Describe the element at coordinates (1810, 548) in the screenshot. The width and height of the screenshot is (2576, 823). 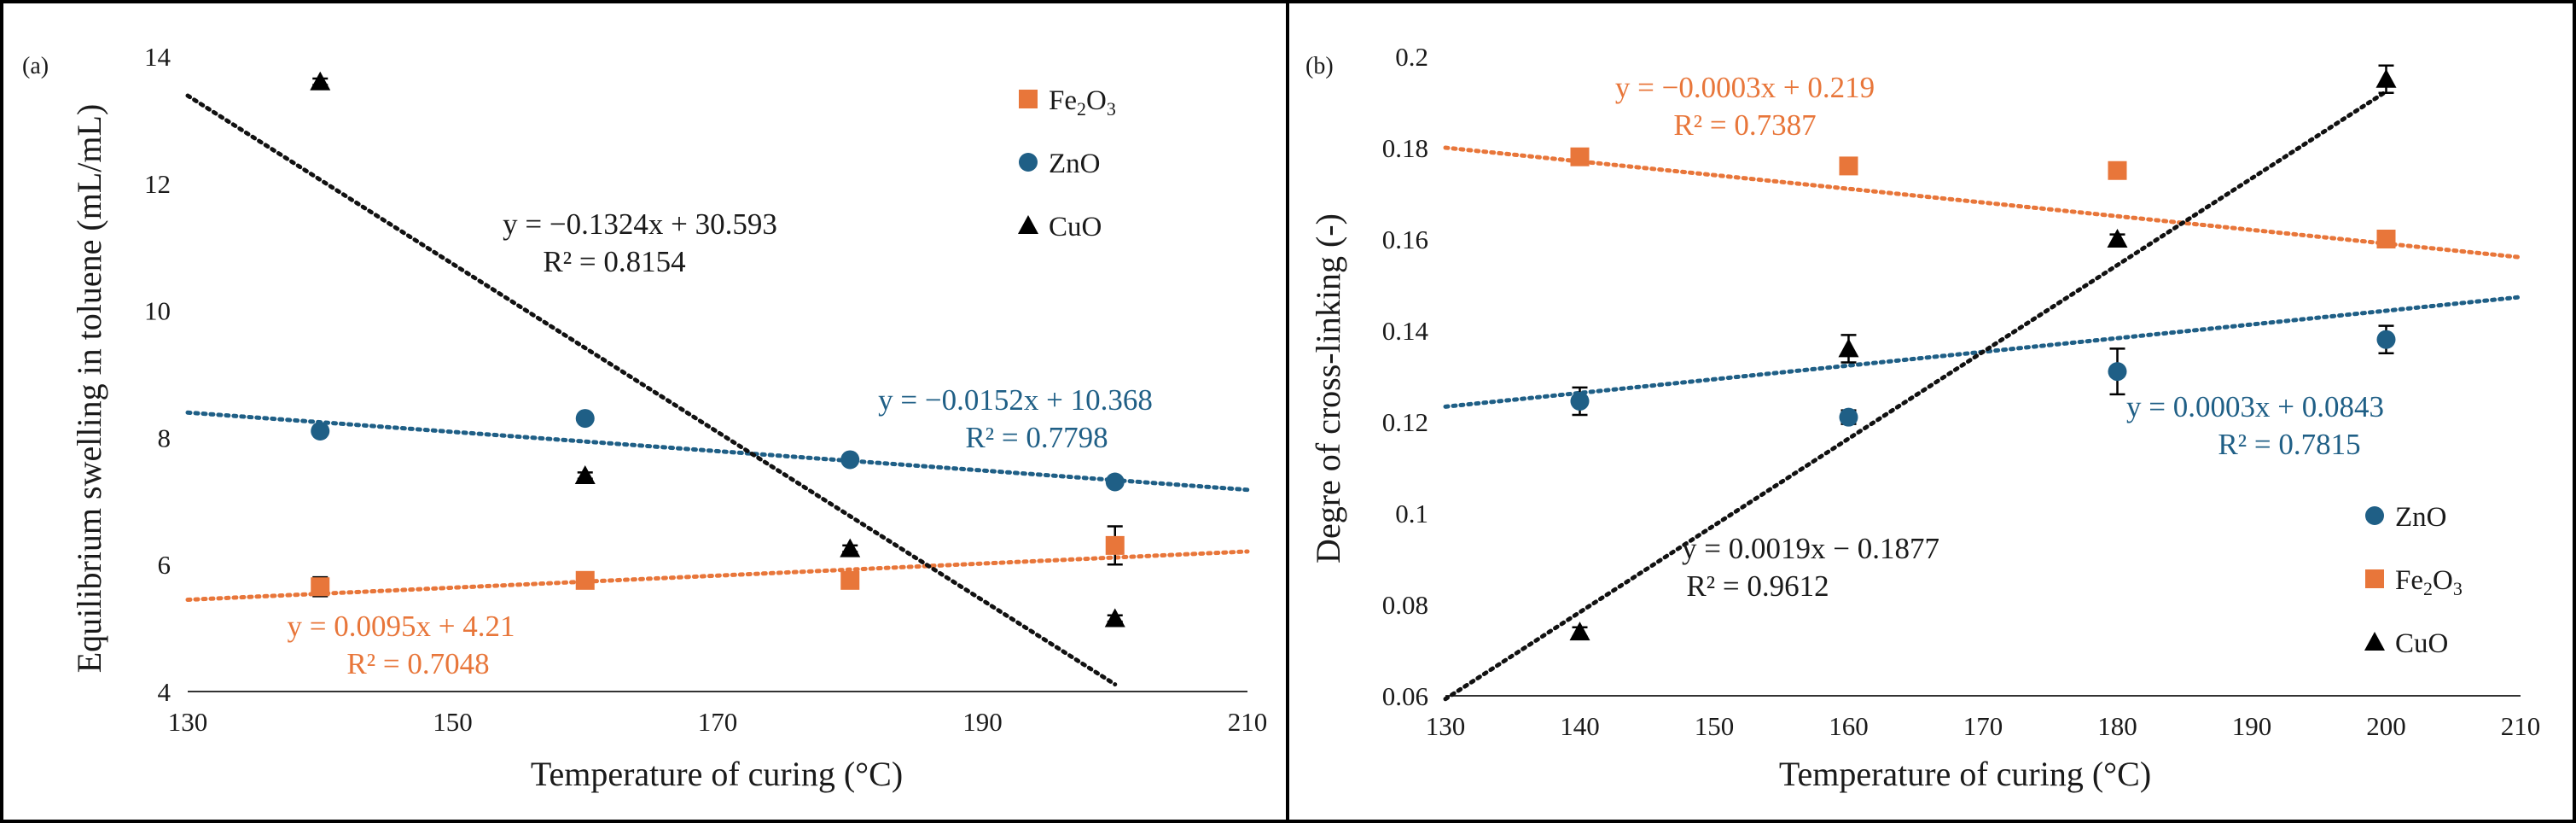
I see `panel-b-cuo-equation: y = 0.0019x − 0.1877` at that location.